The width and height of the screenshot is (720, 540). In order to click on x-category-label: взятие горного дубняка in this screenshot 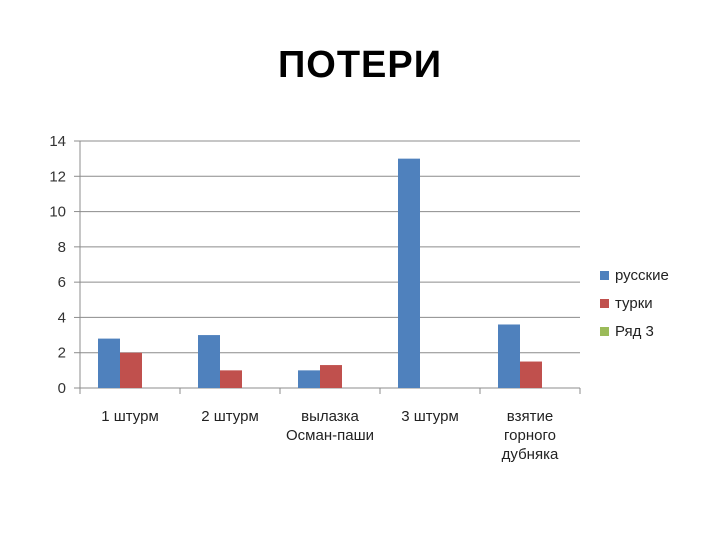, I will do `click(530, 435)`.